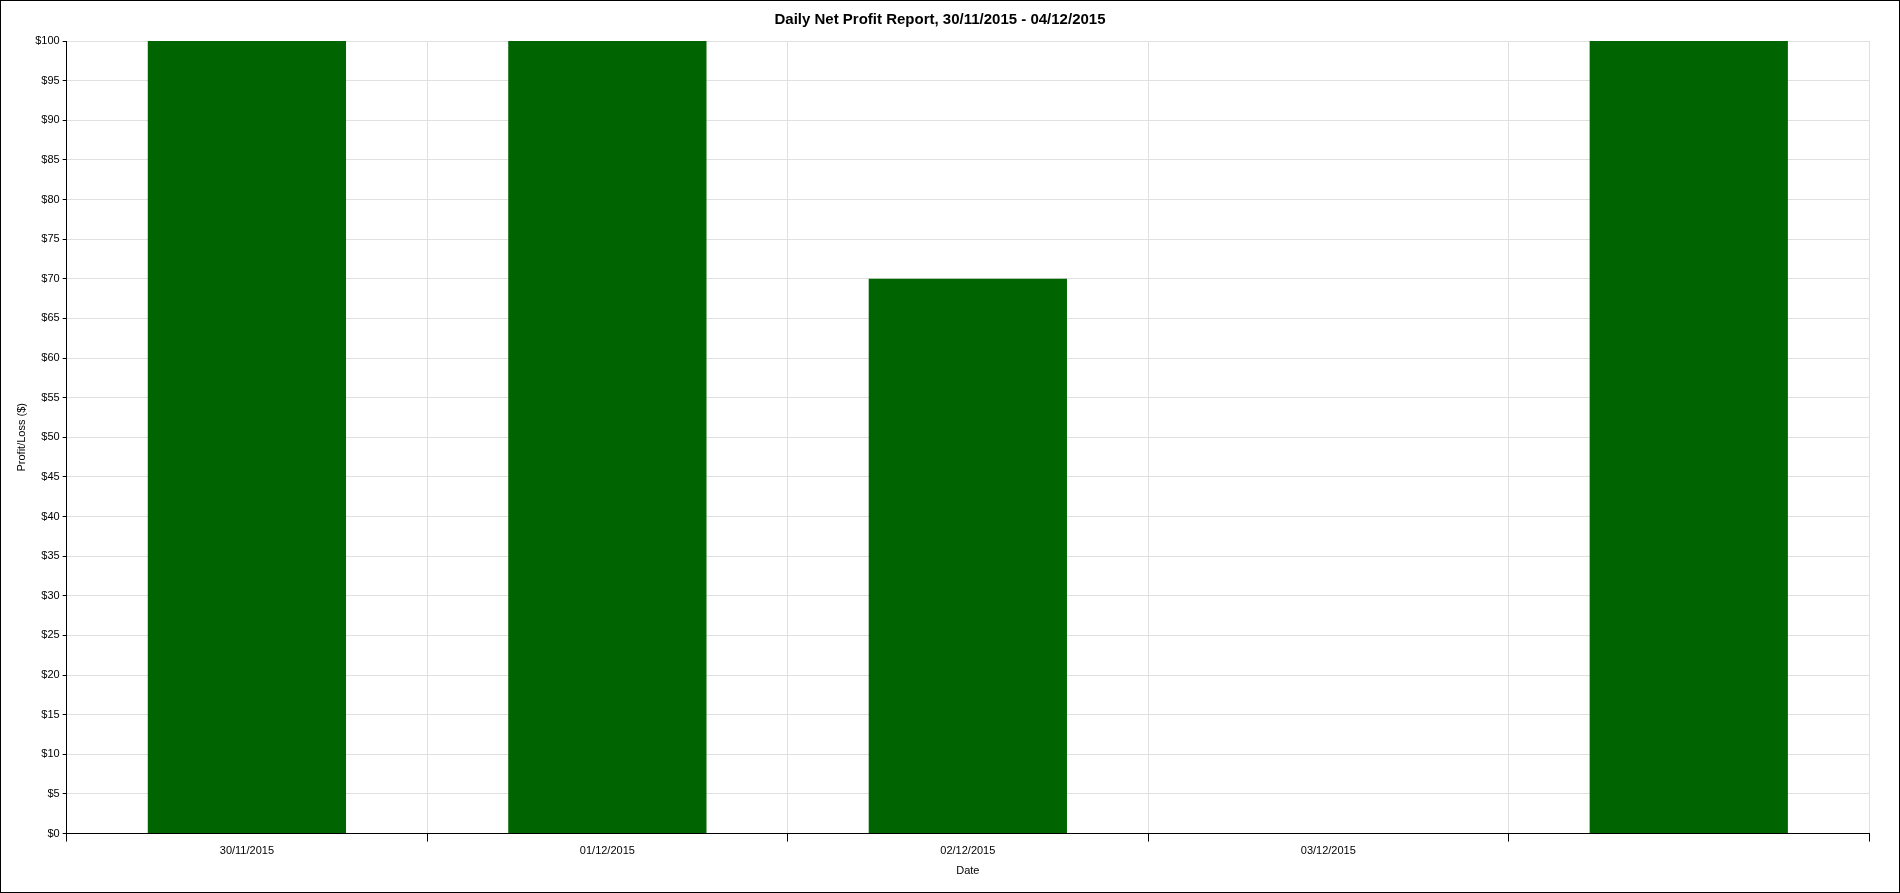 The image size is (1900, 893). What do you see at coordinates (53, 832) in the screenshot?
I see `y-tick-label: $0` at bounding box center [53, 832].